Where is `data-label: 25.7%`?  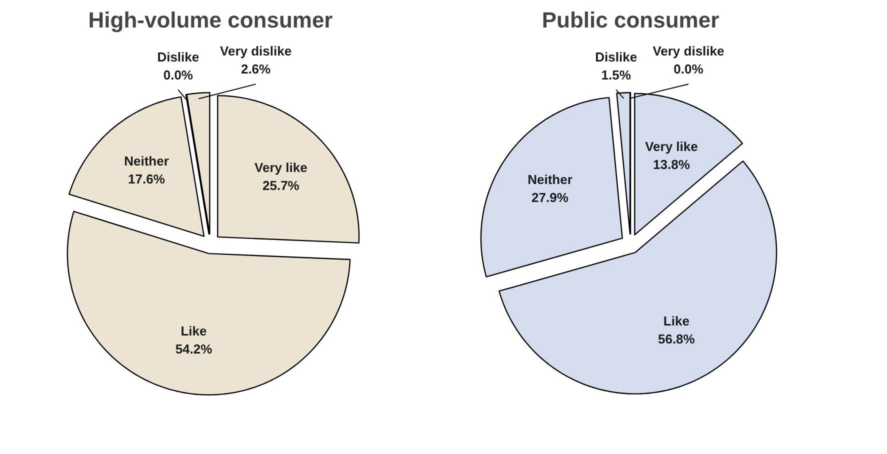
data-label: 25.7% is located at coordinates (281, 185).